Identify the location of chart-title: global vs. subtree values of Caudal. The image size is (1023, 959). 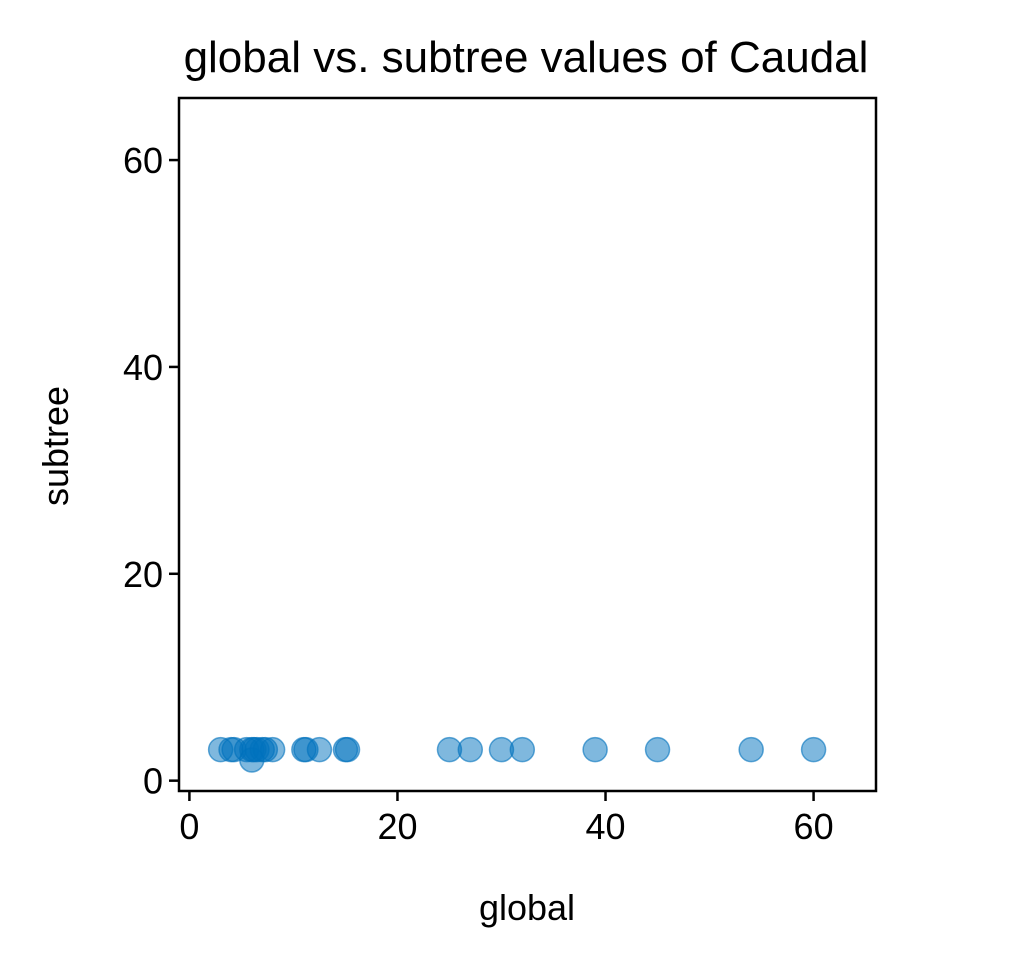
(526, 57).